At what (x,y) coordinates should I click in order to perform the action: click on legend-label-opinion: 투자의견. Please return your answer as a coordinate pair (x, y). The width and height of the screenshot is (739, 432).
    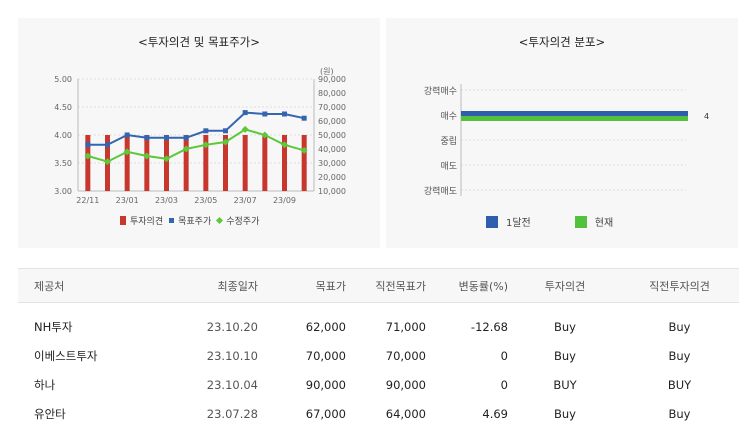
    Looking at the image, I should click on (147, 222).